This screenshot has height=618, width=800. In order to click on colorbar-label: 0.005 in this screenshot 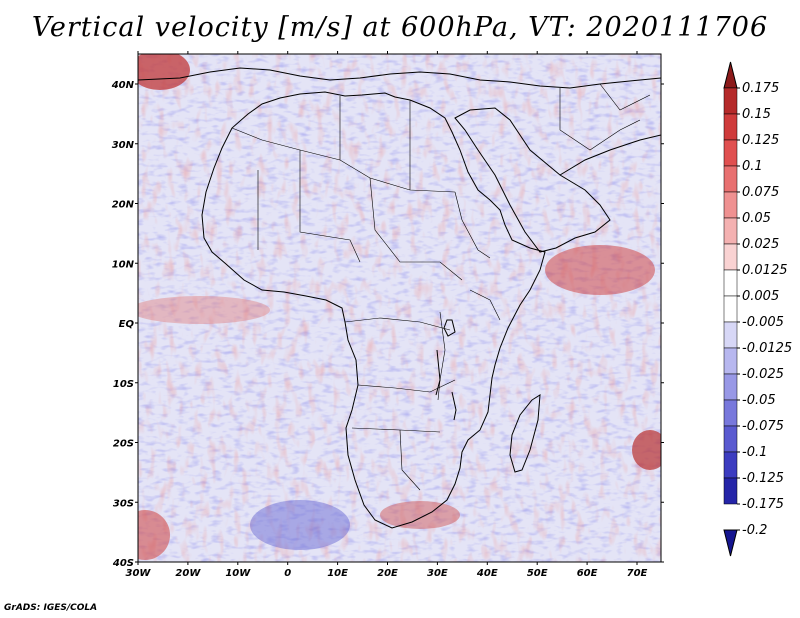, I will do `click(760, 296)`.